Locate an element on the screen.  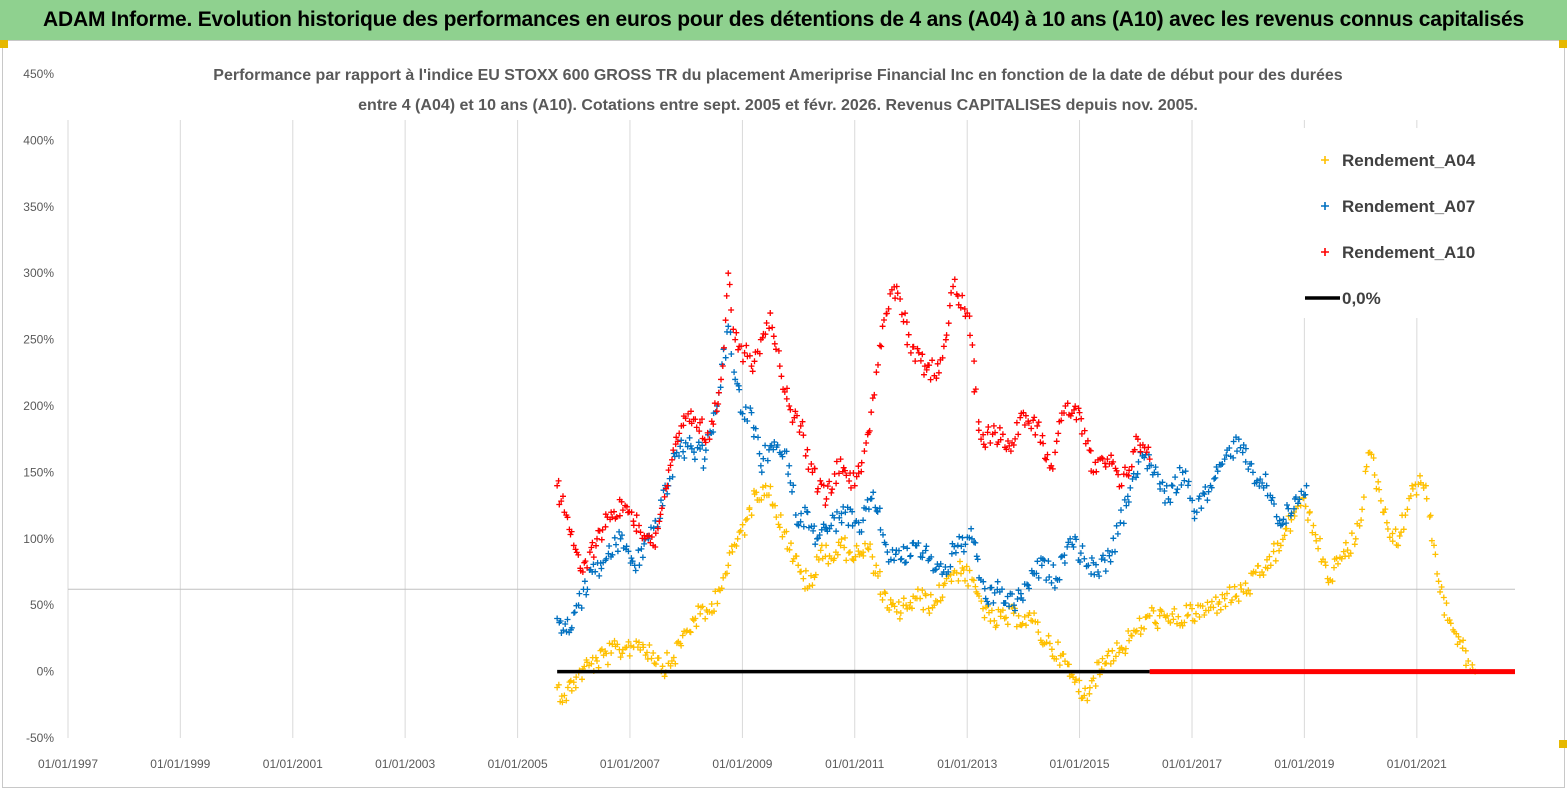
frame-corner-marker is located at coordinates (1563, 744).